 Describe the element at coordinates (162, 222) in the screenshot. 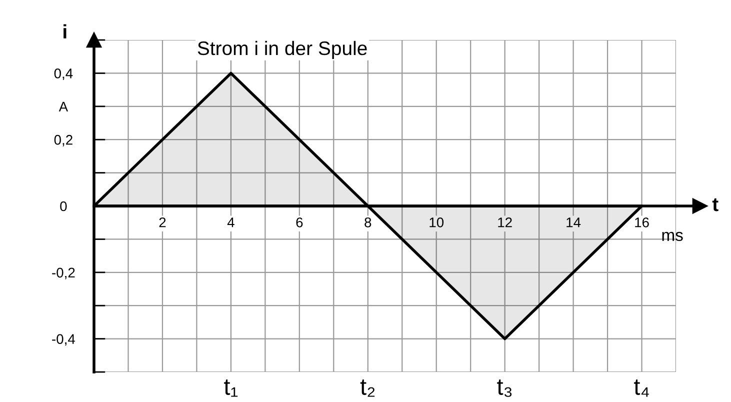

I see `x-tick-label: 2` at that location.